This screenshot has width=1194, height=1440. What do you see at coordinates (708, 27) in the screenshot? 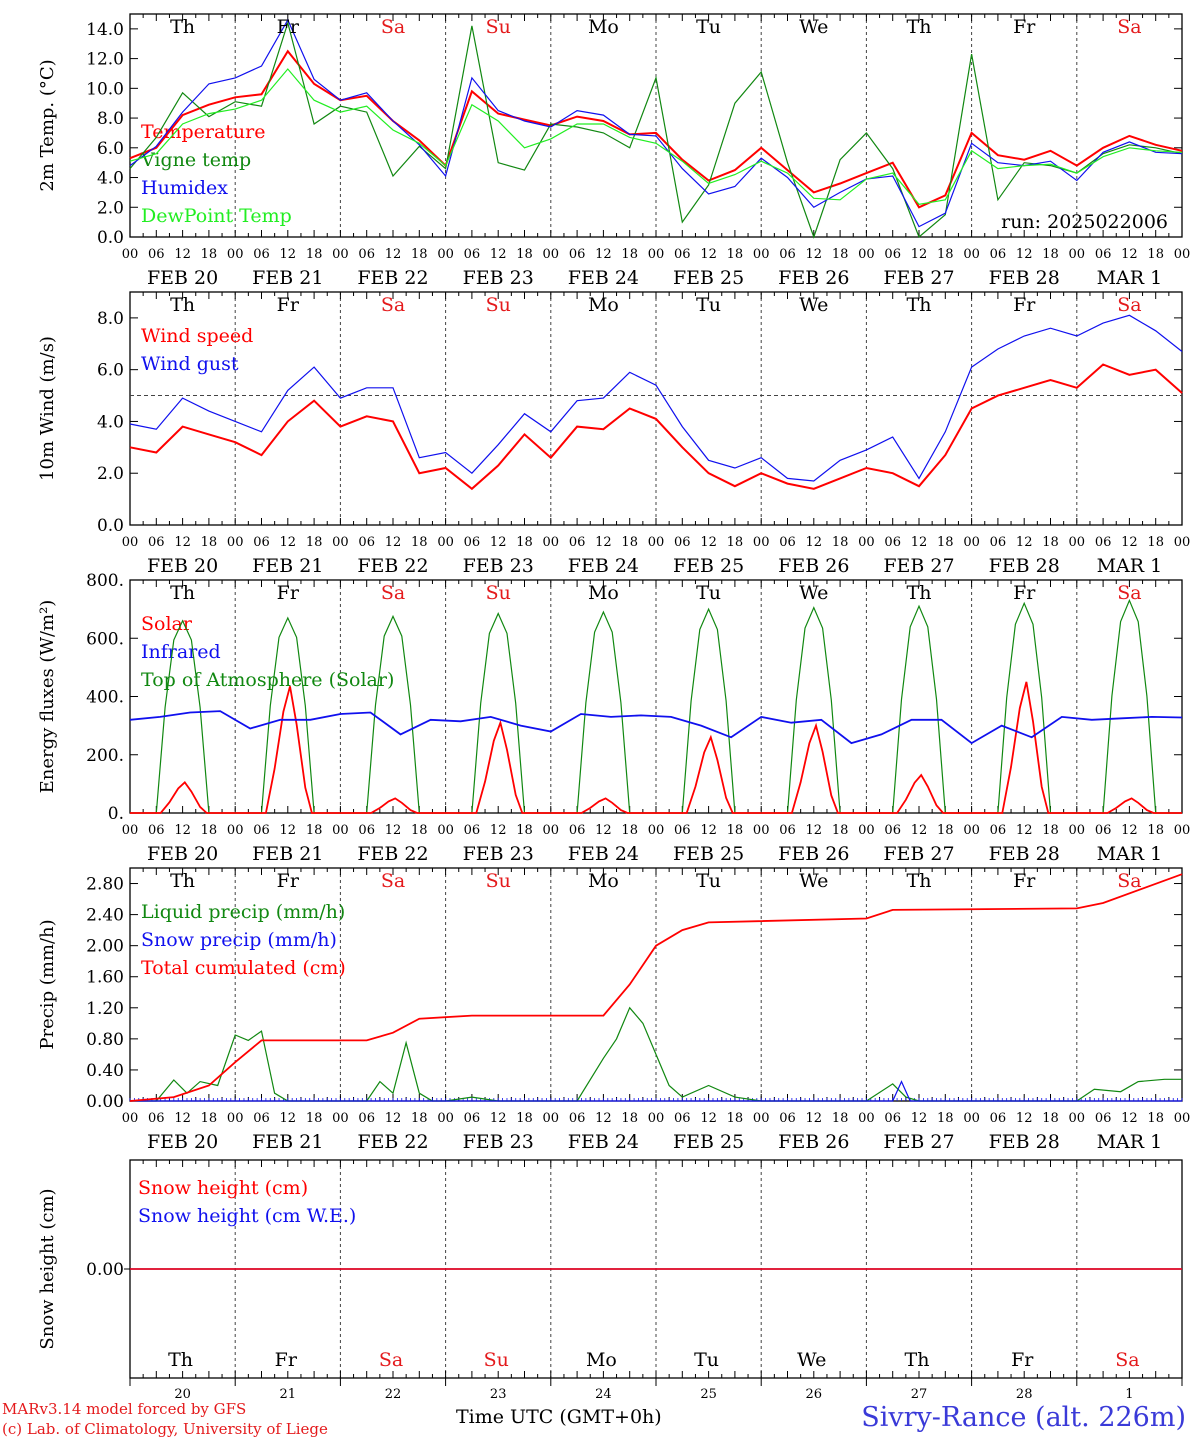
I see `weekday-label: Tu` at bounding box center [708, 27].